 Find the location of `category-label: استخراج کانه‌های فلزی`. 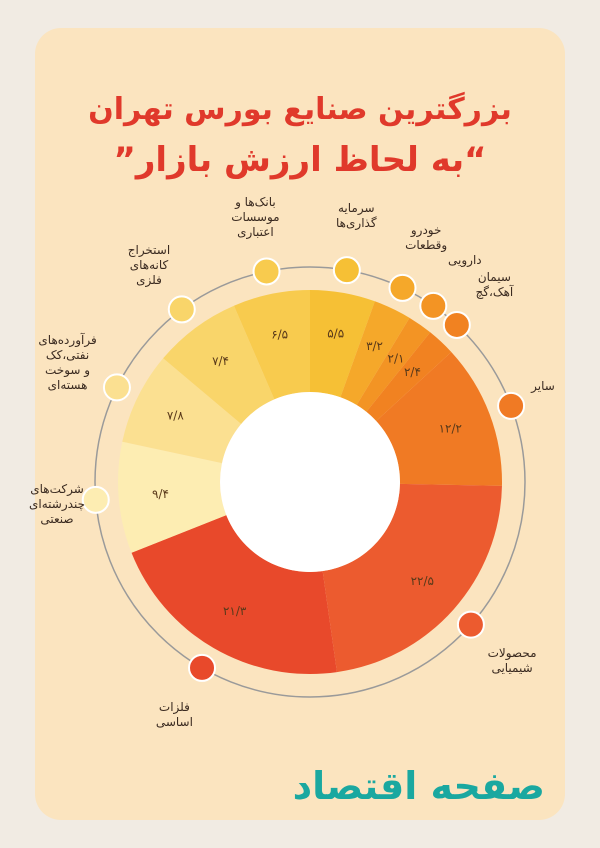

category-label: استخراج کانه‌های فلزی is located at coordinates (149, 264).